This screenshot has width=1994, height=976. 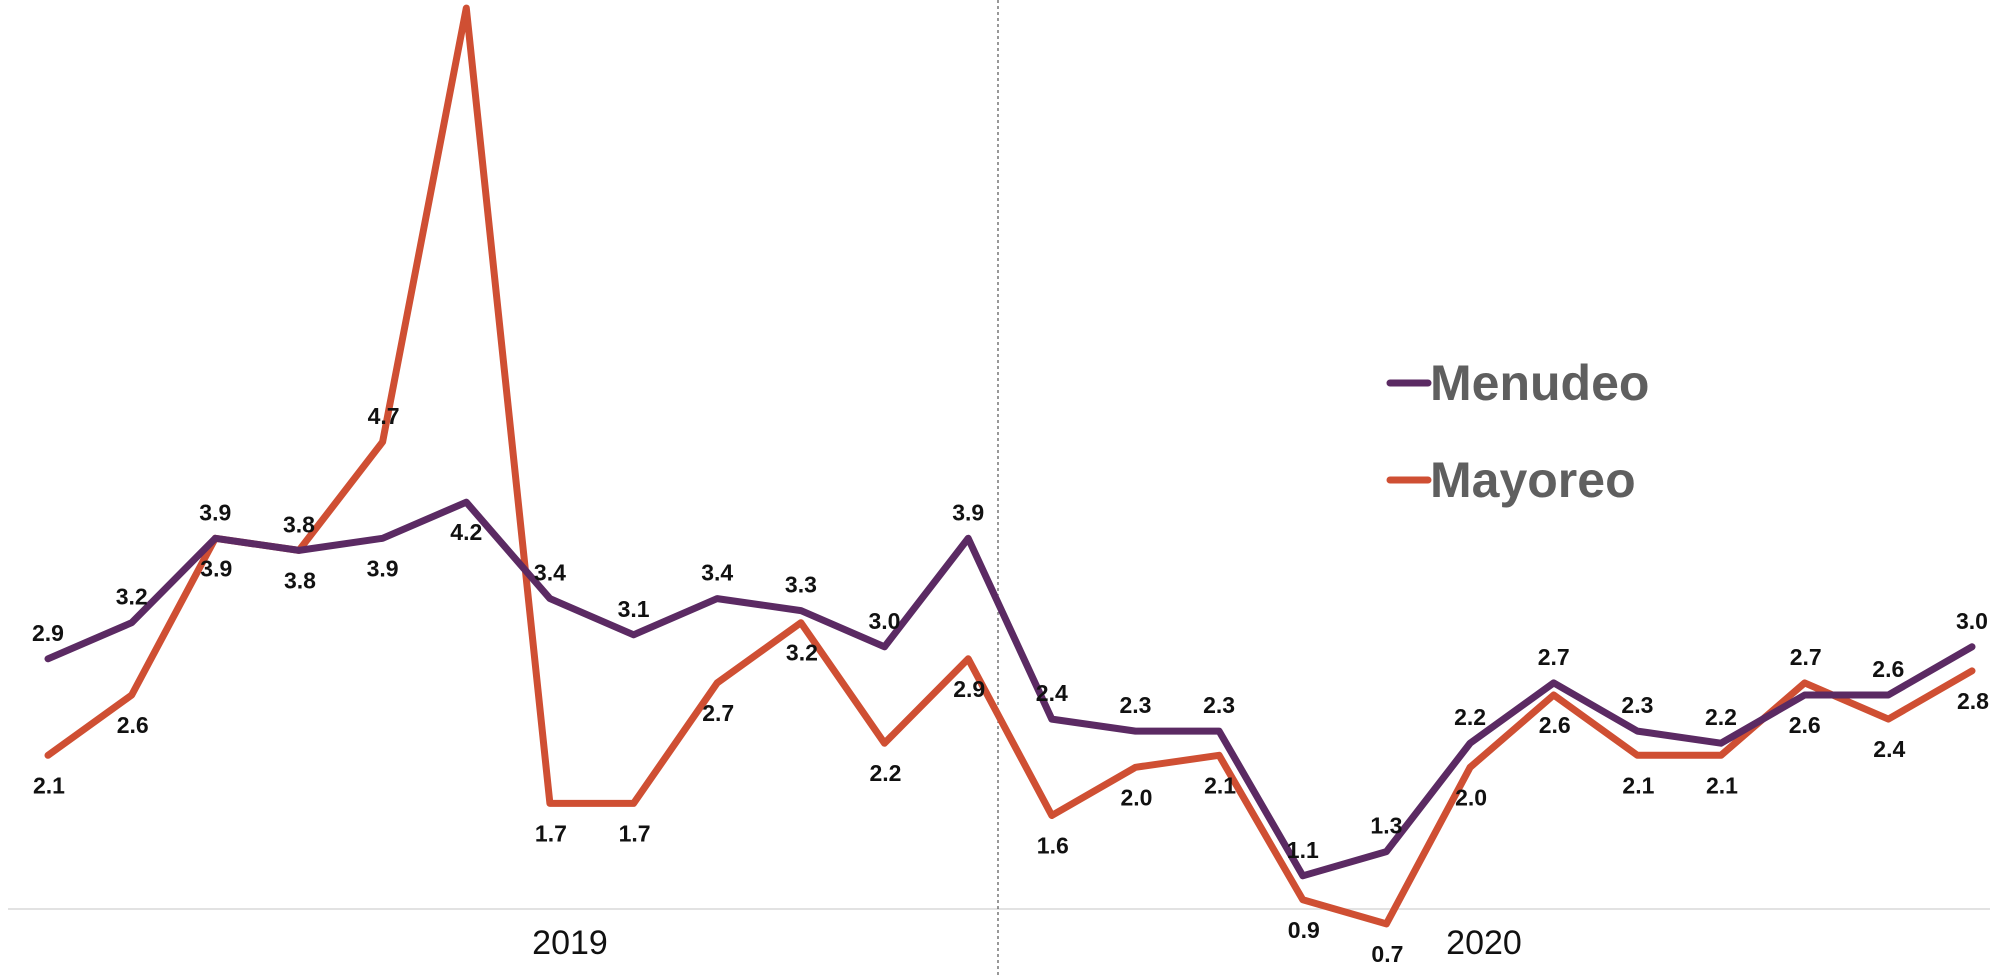 I want to click on data-label-menudeo-23: 3.0, so click(x=1972, y=621).